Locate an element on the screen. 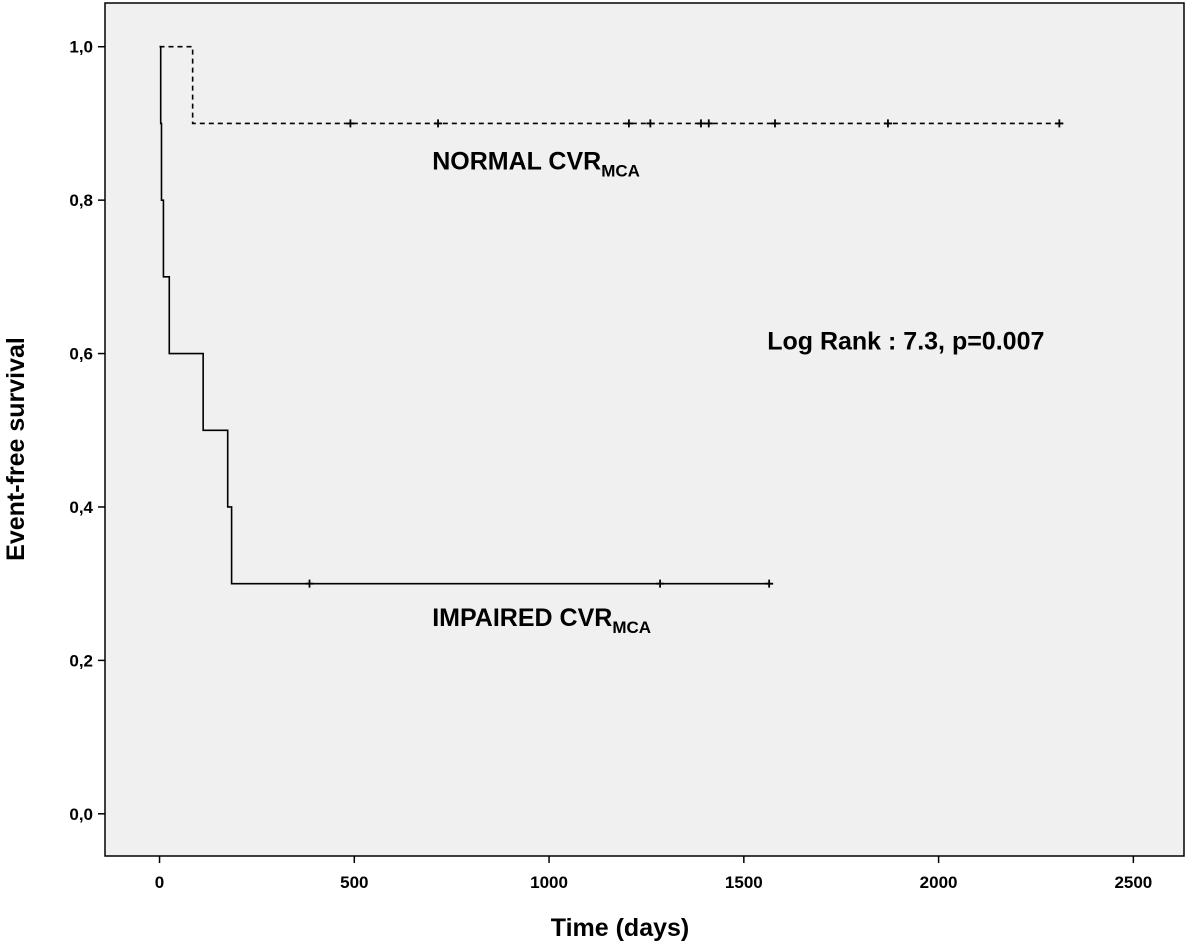 The height and width of the screenshot is (941, 1185). annotation-0: NORMAL CVRMCA is located at coordinates (536, 163).